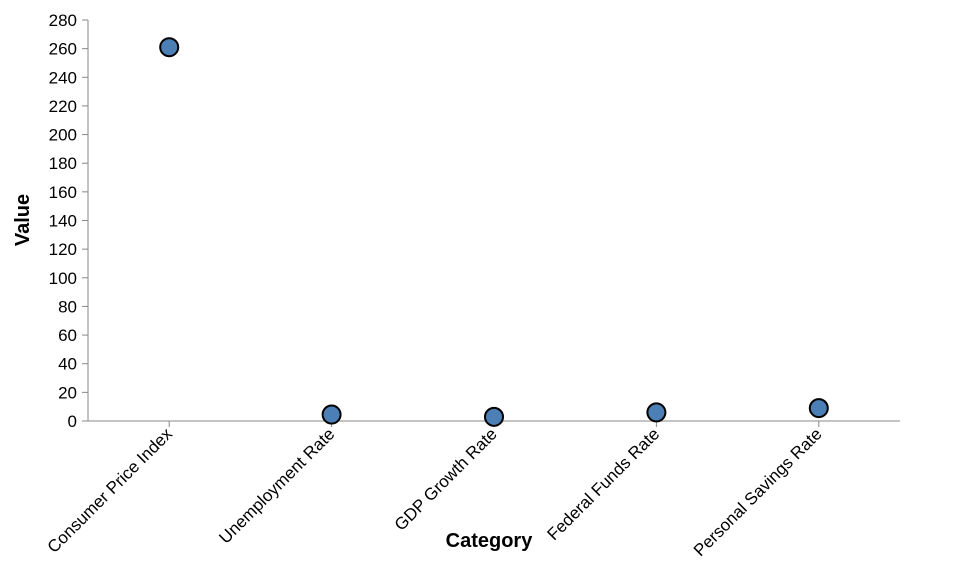  Describe the element at coordinates (23, 220) in the screenshot. I see `y-axis-title: Value` at that location.